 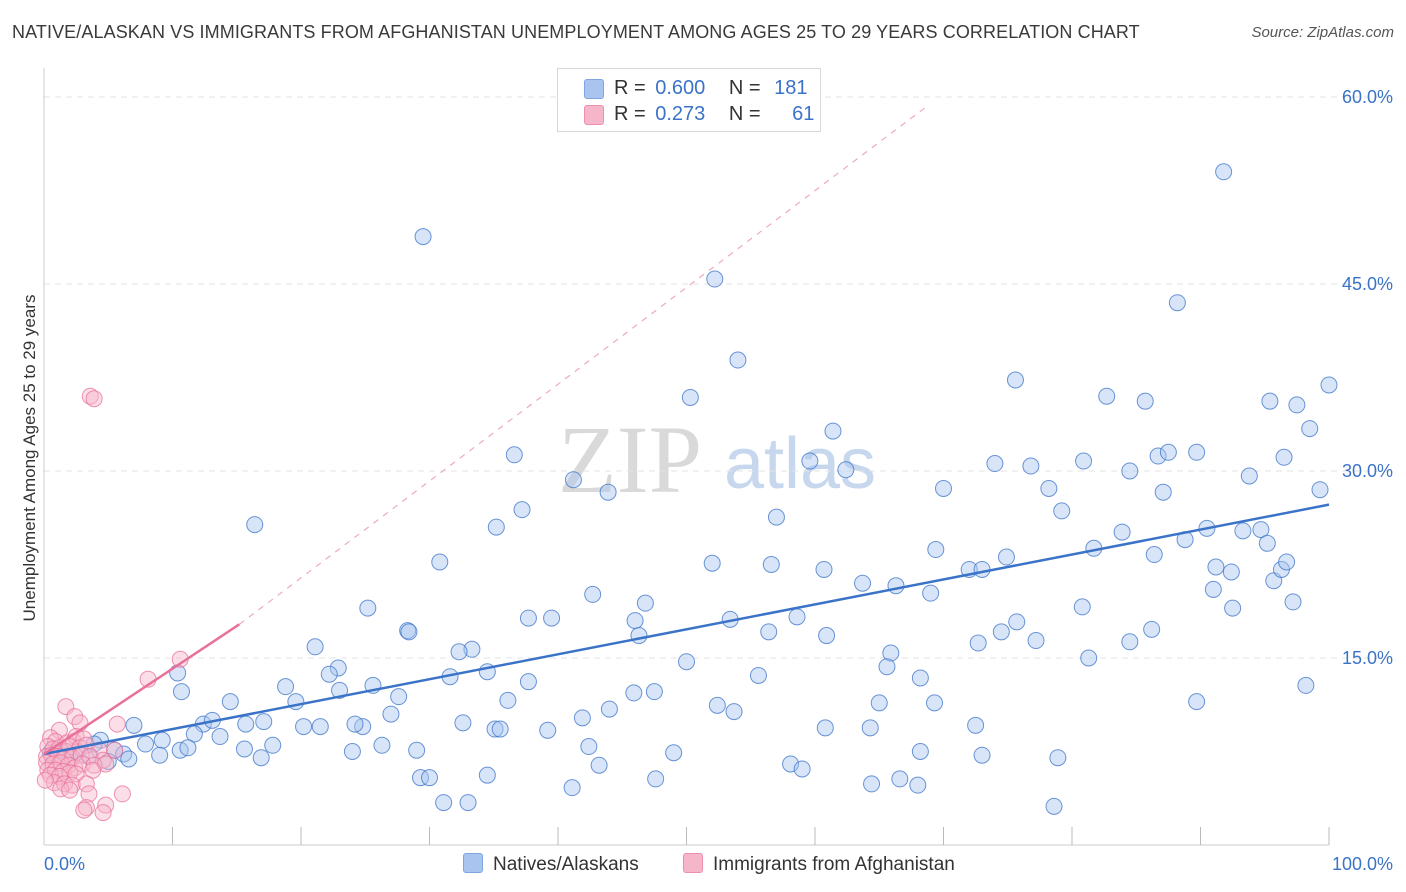 I want to click on legend-item-afghan: Immigrants from Afghanistan, so click(x=819, y=864).